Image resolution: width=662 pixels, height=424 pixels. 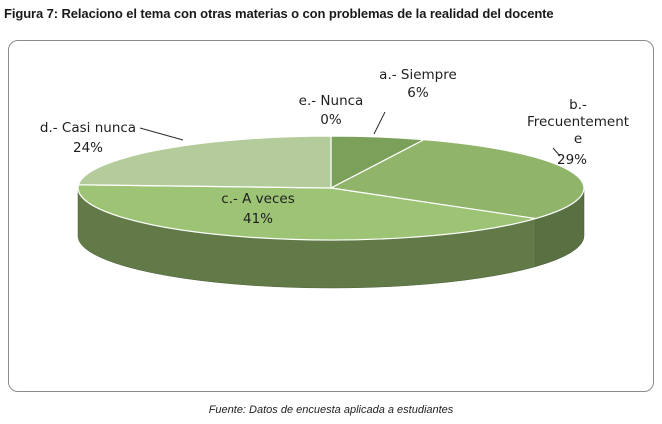 I want to click on slice-value-d-casi-nunca: 24%, so click(x=88, y=148).